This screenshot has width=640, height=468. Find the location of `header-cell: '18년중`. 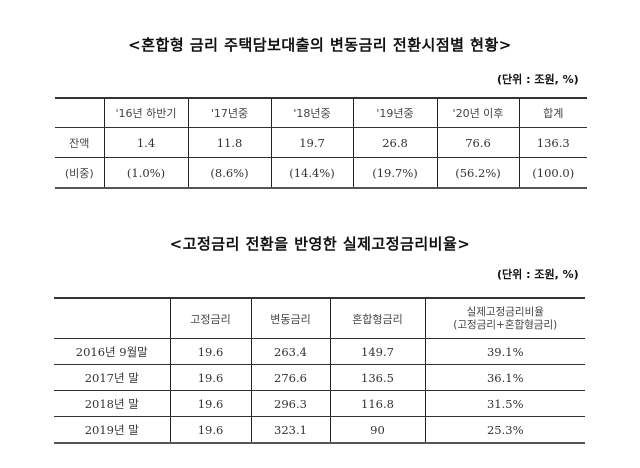

header-cell: '18년중 is located at coordinates (311, 112).